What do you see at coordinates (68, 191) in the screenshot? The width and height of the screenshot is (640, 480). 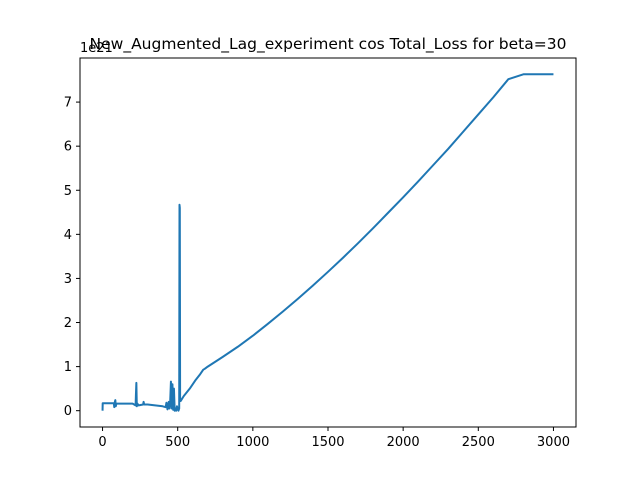 I see `y-tick-label: 5` at bounding box center [68, 191].